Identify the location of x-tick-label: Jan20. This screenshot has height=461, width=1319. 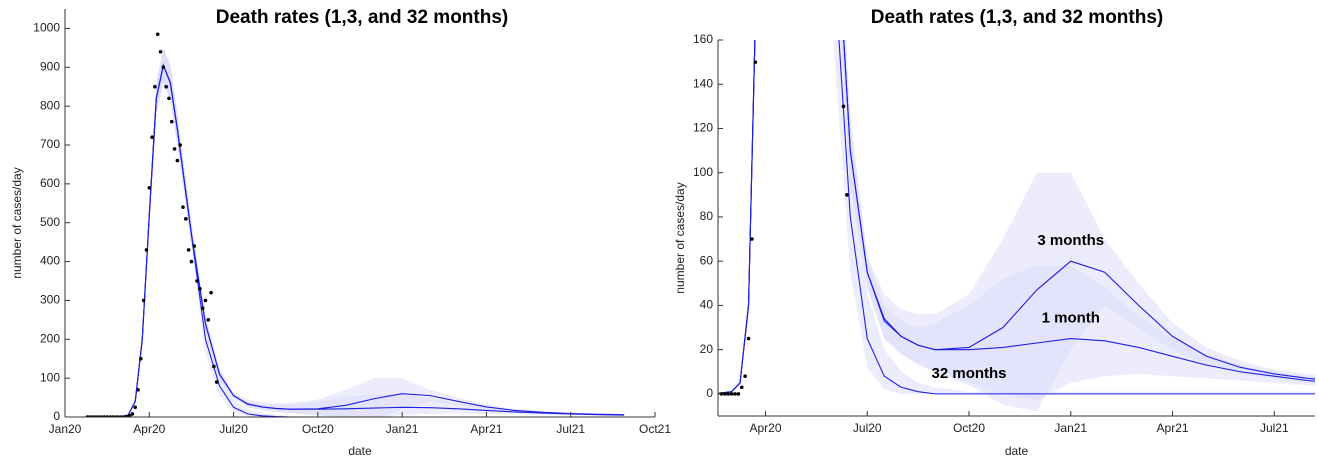
(65, 429).